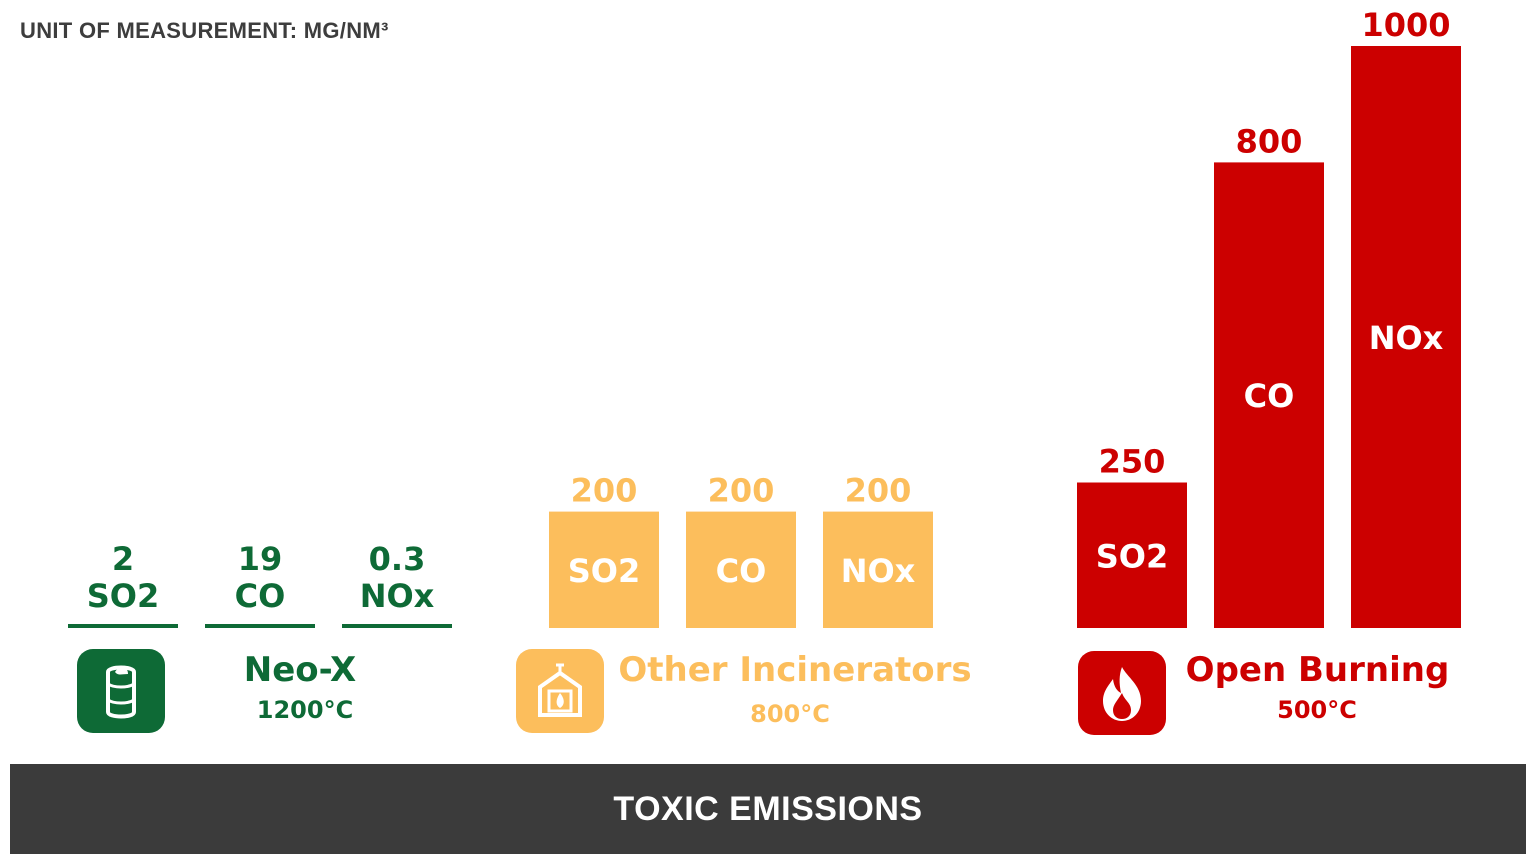  Describe the element at coordinates (397, 626) in the screenshot. I see `neo-x-nox-bar` at that location.